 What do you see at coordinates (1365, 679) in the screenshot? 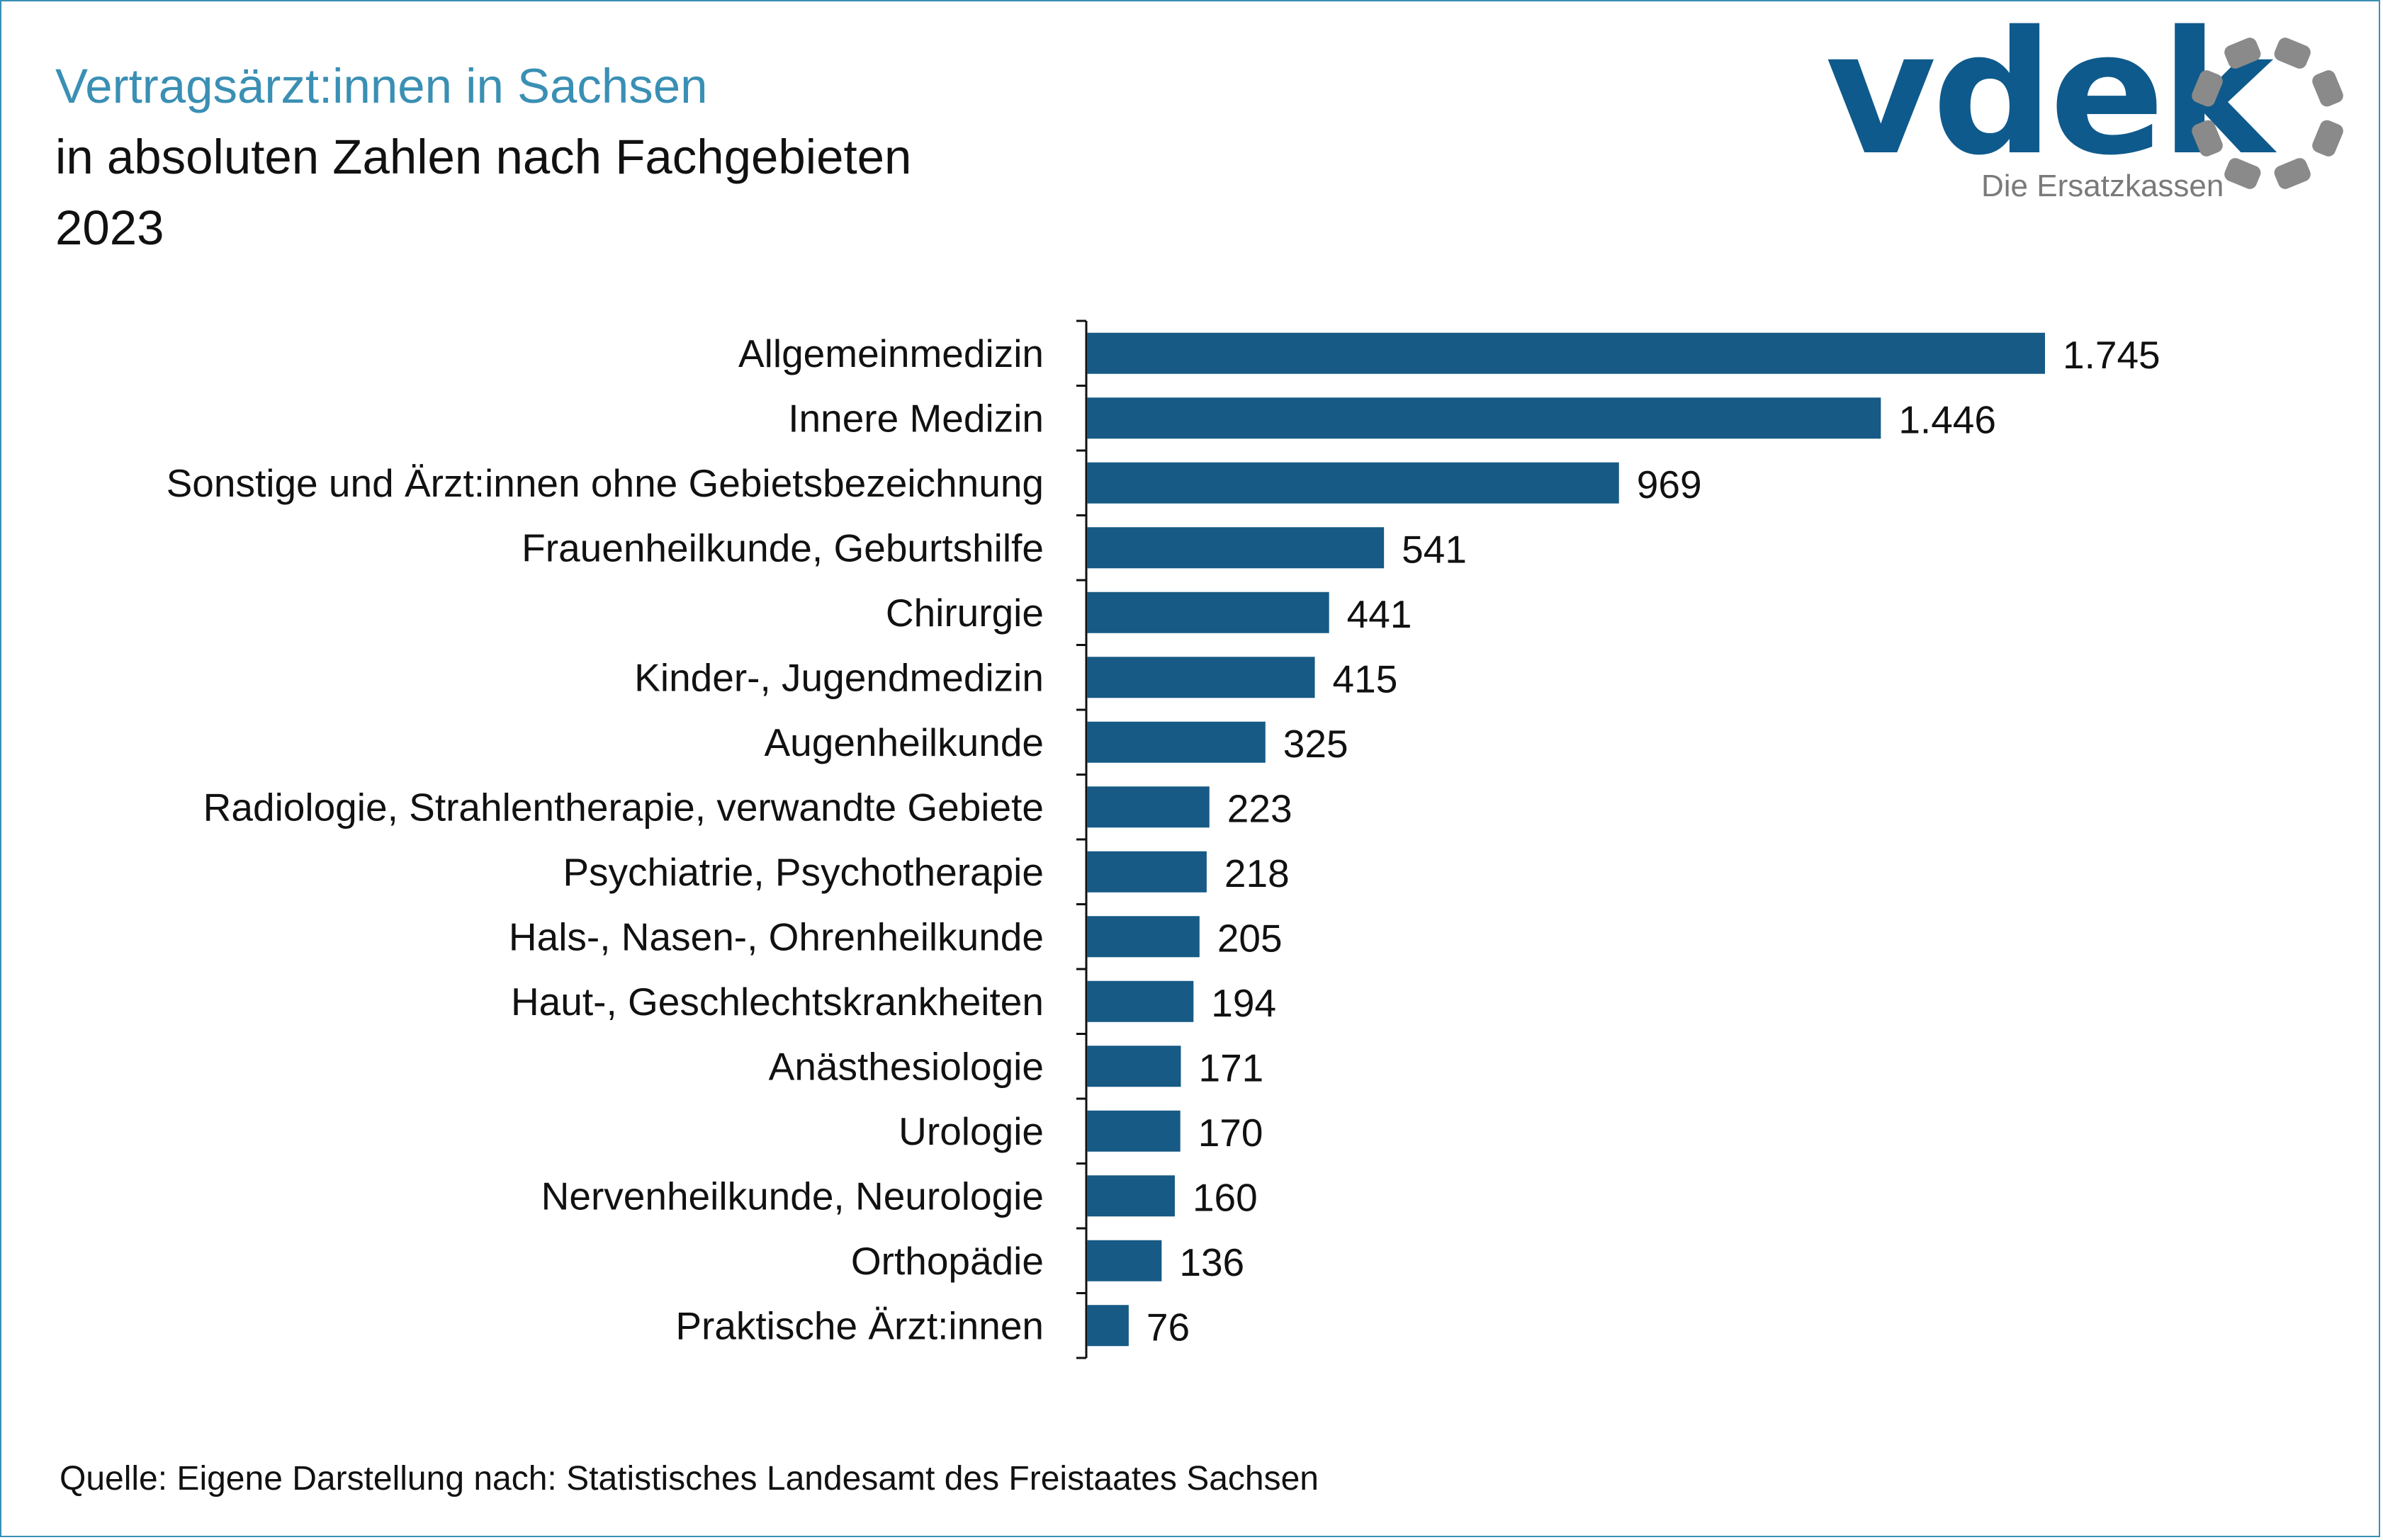
I see `value-label: 415` at bounding box center [1365, 679].